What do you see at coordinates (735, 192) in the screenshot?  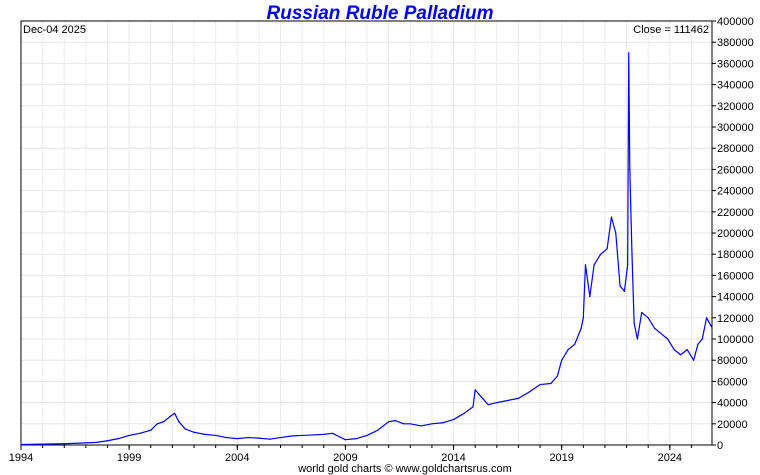 I see `y-tick-label: 240000` at bounding box center [735, 192].